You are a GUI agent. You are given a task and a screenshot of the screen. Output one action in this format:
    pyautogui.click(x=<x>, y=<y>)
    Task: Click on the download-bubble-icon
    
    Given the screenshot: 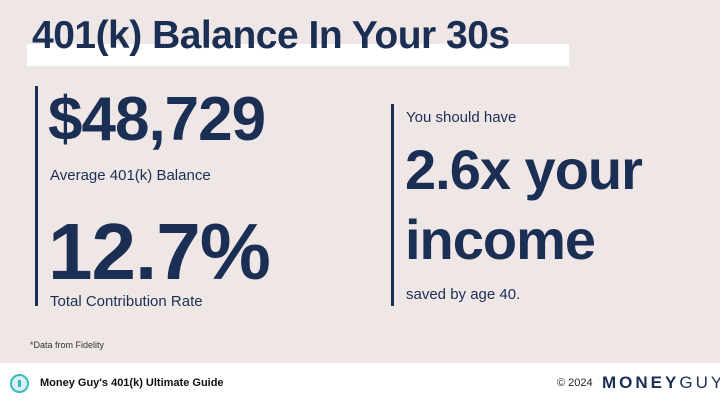 What is the action you would take?
    pyautogui.click(x=19, y=383)
    